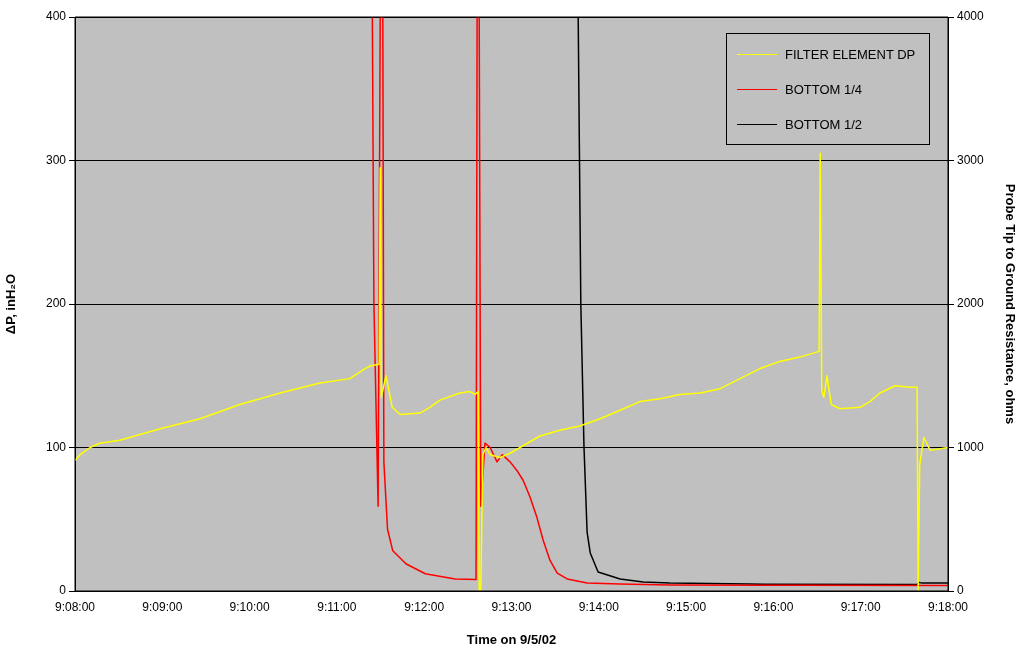 The width and height of the screenshot is (1021, 652). Describe the element at coordinates (424, 606) in the screenshot. I see `x-tick-label: 9:12:00` at that location.